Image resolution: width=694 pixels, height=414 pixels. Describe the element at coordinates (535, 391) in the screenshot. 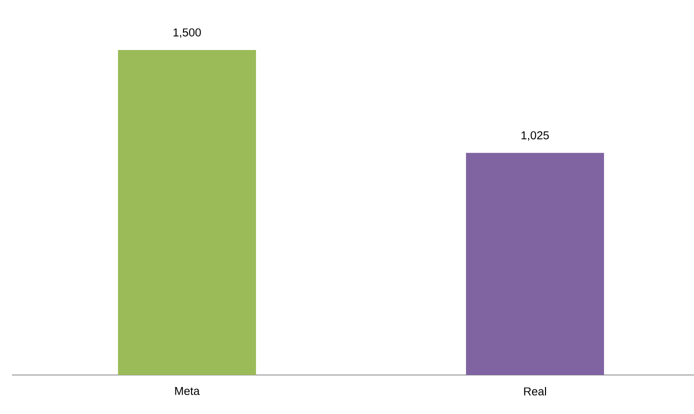

I see `x-tick-label: Real` at that location.